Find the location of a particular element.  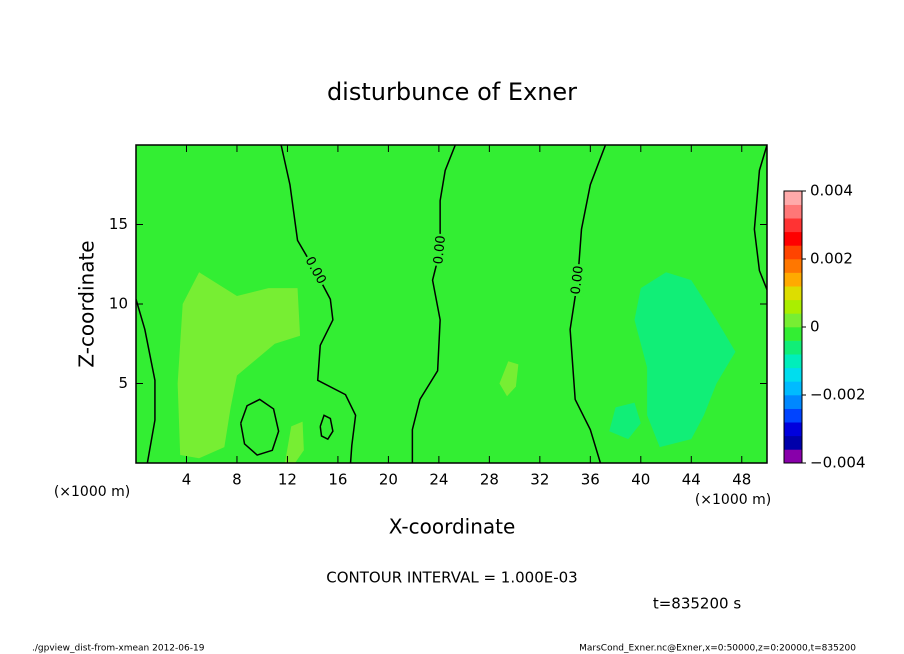

y-unit-label: (×1000 m) is located at coordinates (92, 492).